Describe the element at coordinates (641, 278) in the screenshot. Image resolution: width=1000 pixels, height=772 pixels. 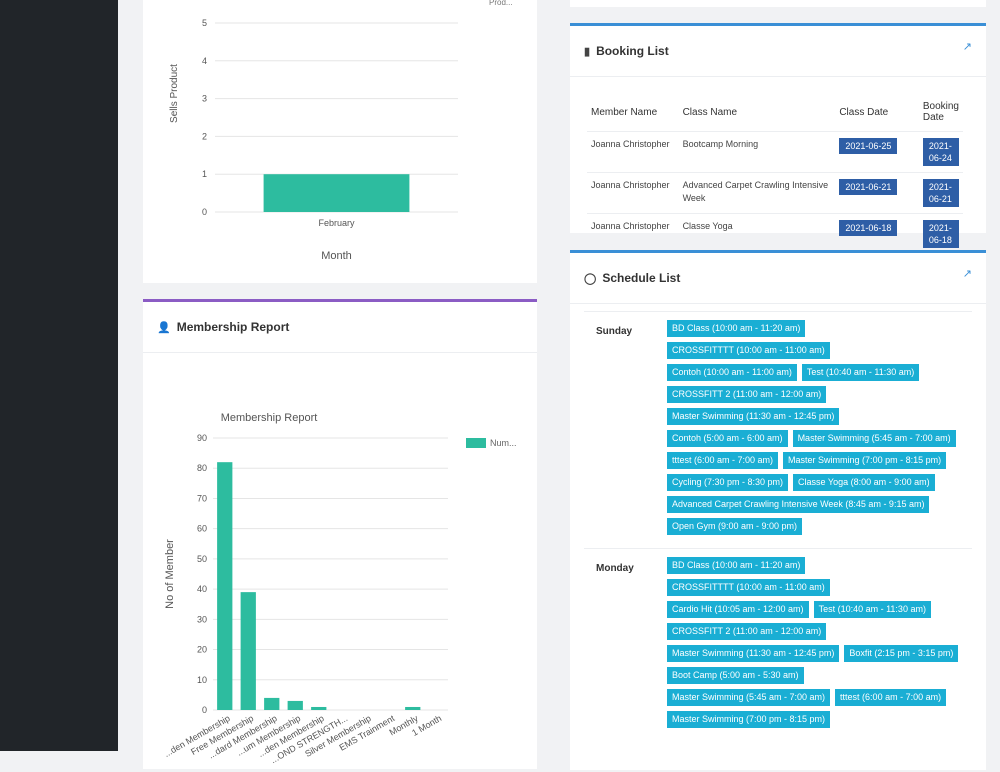
I see `schedule-list-title: Schedule List` at that location.